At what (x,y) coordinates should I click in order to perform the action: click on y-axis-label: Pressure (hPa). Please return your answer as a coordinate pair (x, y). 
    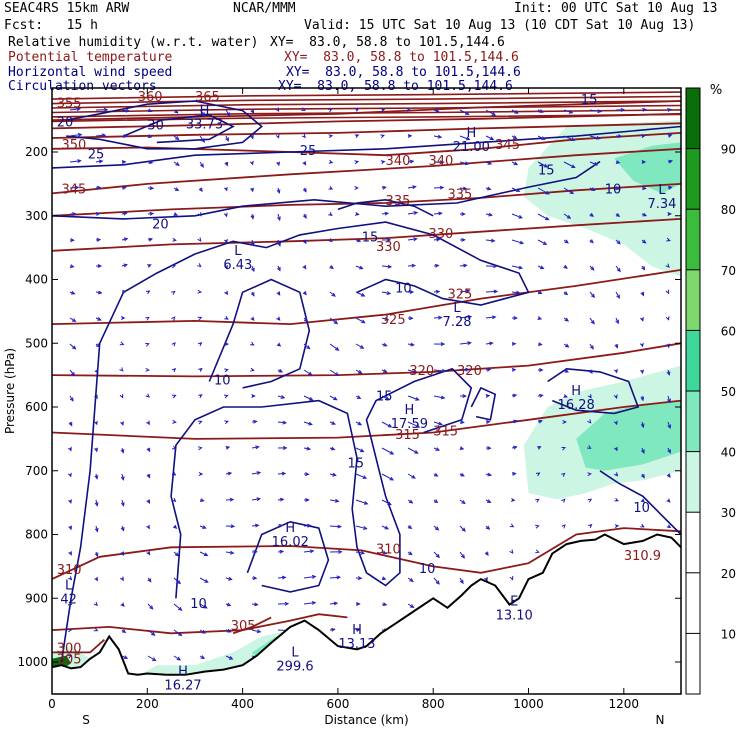
    Looking at the image, I should click on (10, 391).